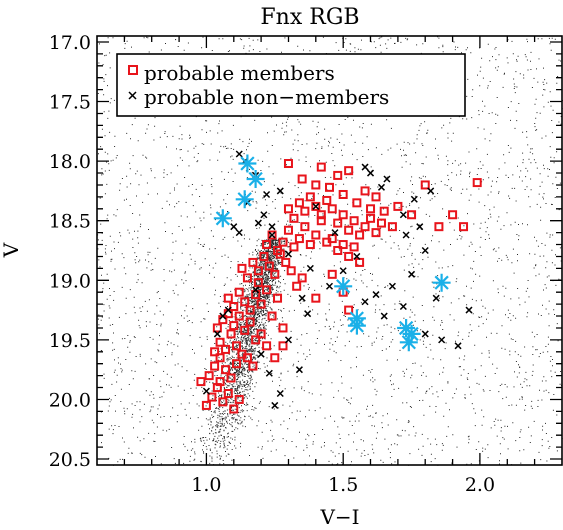  I want to click on legend-label-nonmembers: probable non−members, so click(266, 97).